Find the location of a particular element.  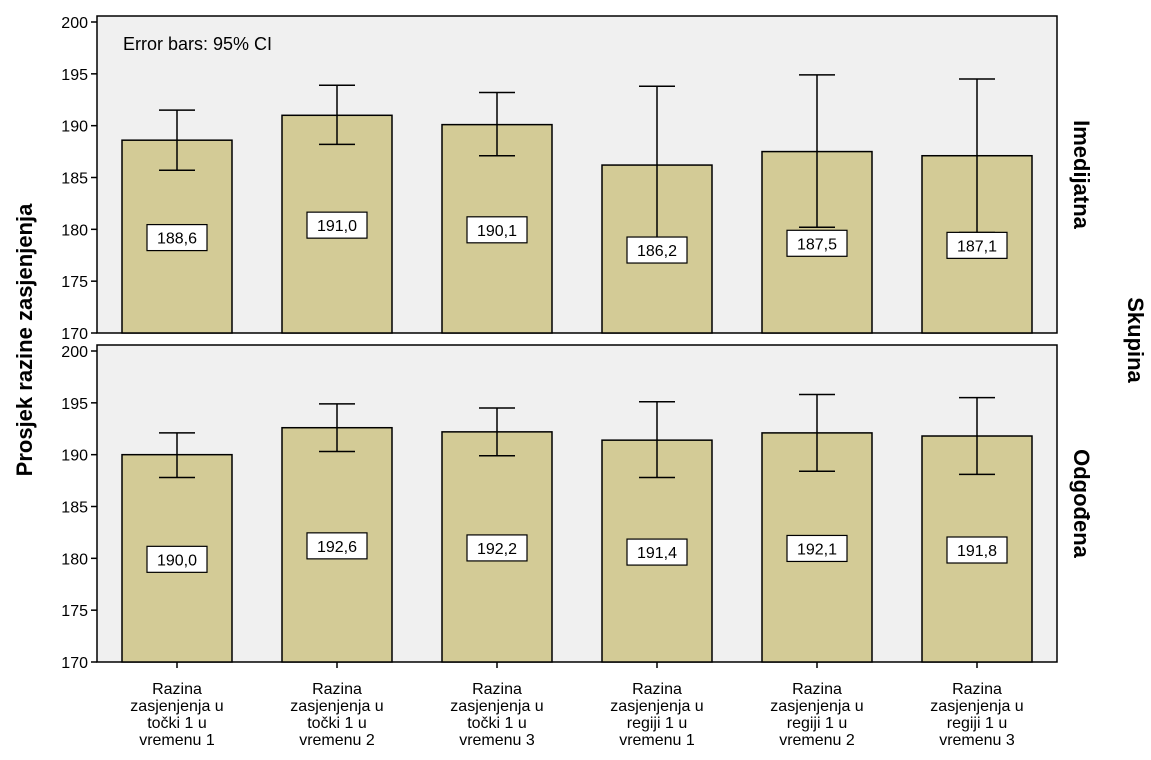

x-tick-label: Razina zasjenjenja u točki 1 u vremenu 1 is located at coordinates (176, 715).